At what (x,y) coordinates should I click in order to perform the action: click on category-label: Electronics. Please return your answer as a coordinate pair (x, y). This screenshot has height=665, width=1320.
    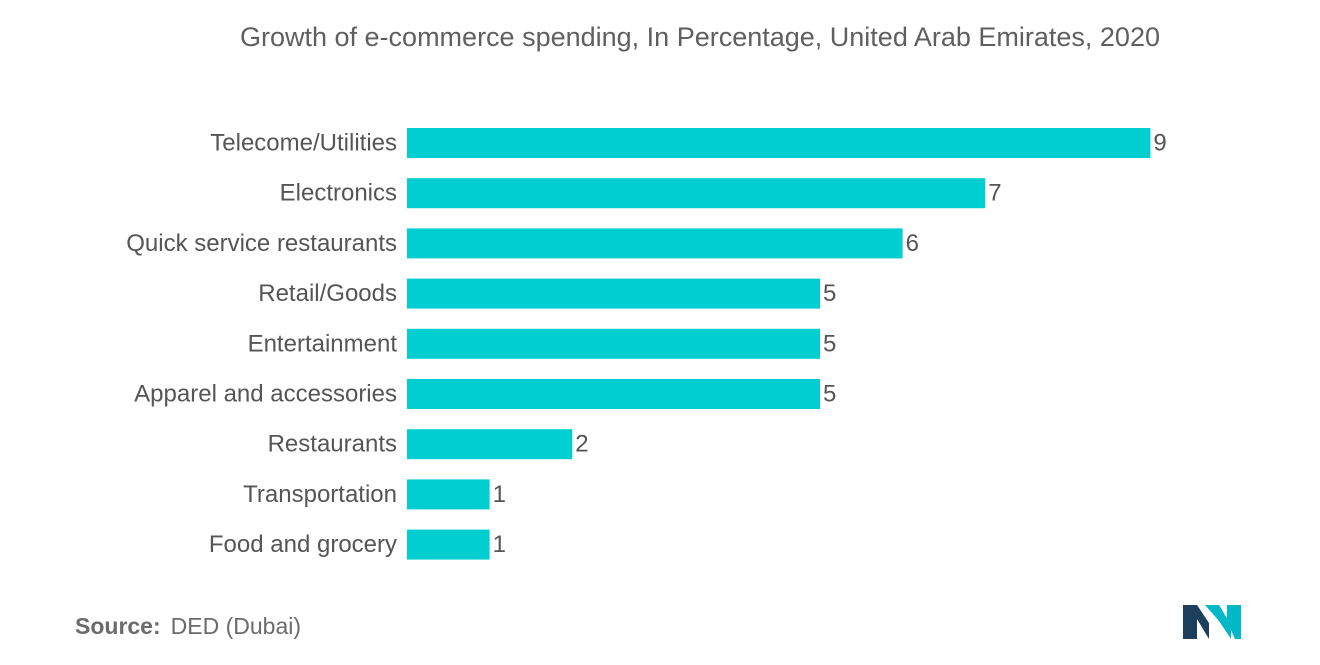
    Looking at the image, I should click on (338, 193).